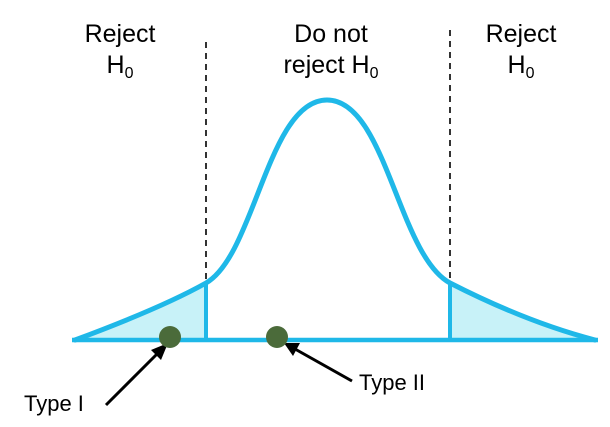 This screenshot has height=427, width=610. I want to click on reject-left-line1: Reject, so click(120, 34).